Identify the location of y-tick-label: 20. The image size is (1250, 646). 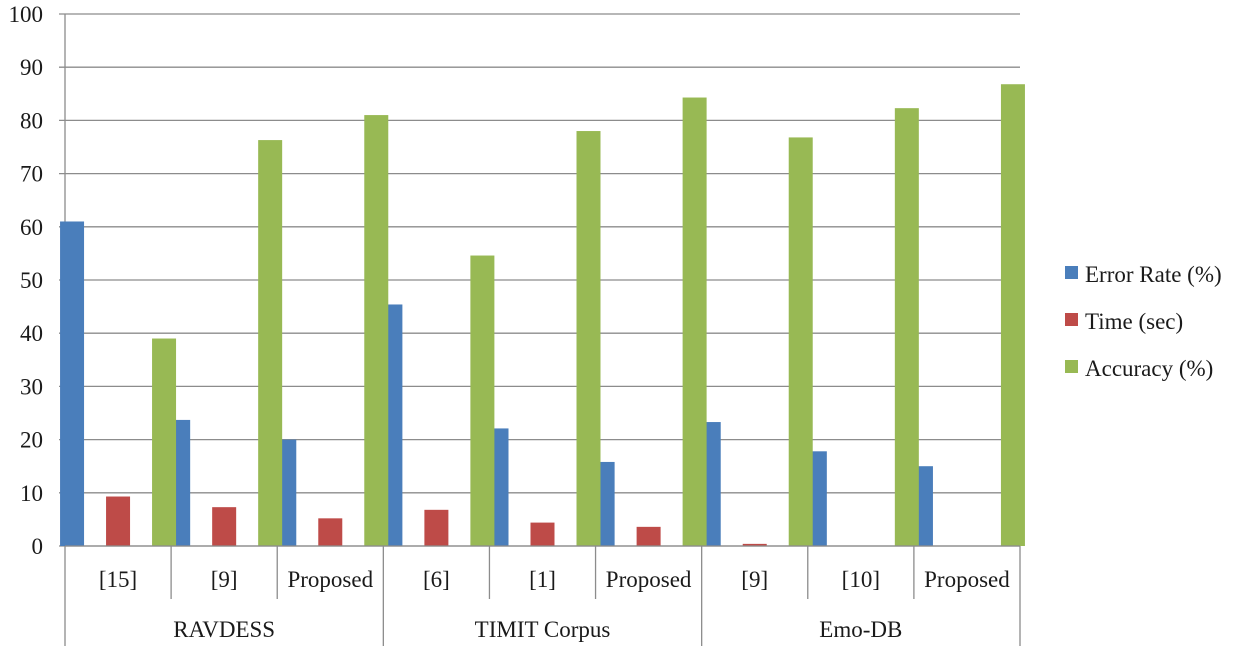
(31, 440).